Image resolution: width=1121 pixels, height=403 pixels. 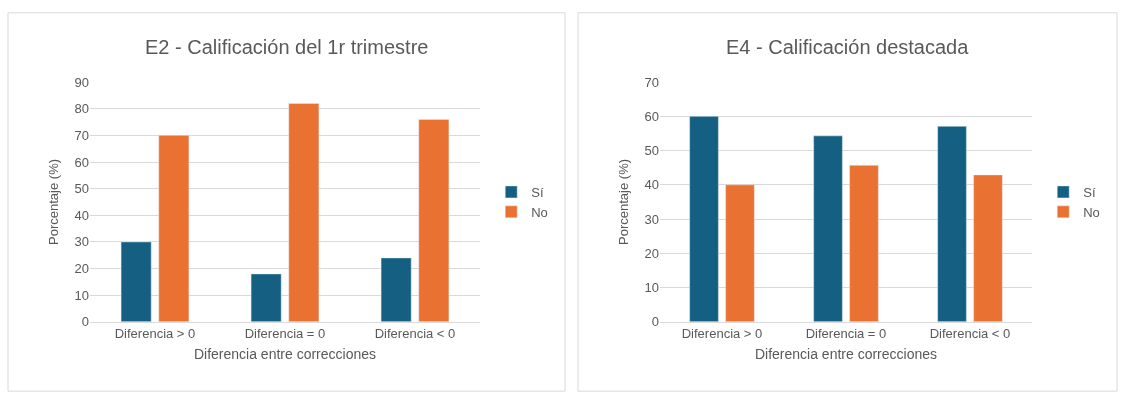 What do you see at coordinates (287, 47) in the screenshot?
I see `chart-title: E2 - Calificación del 1r trimestre` at bounding box center [287, 47].